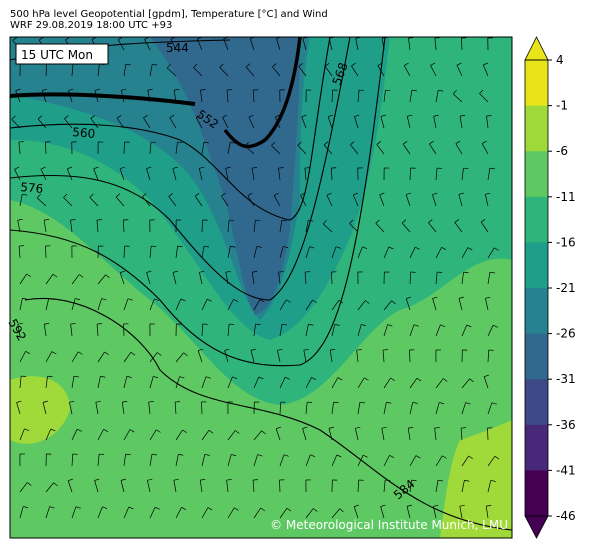 The image size is (599, 552). I want to click on colorbar-tick-label: -31, so click(566, 379).